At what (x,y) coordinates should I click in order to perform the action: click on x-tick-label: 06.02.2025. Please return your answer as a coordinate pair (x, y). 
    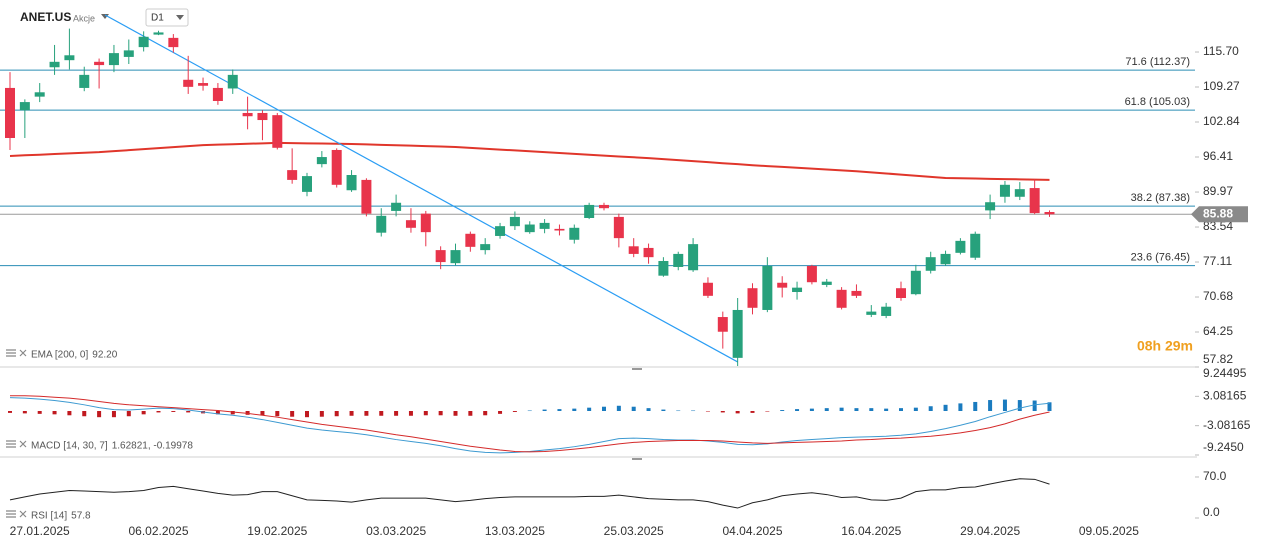
    Looking at the image, I should click on (158, 531).